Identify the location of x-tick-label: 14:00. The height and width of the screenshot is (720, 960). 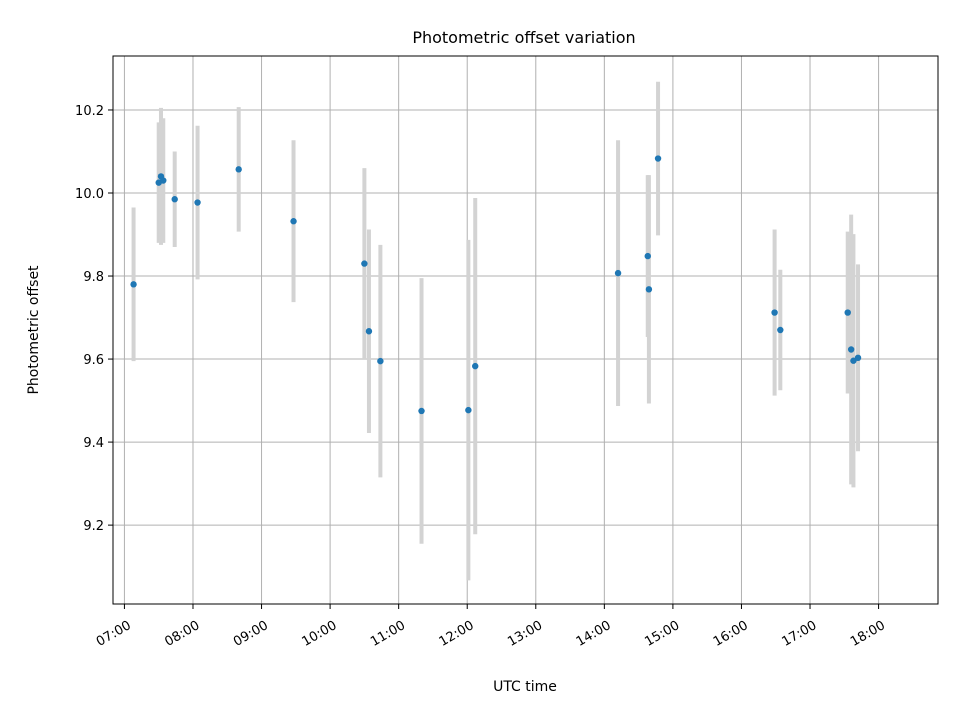
(594, 634).